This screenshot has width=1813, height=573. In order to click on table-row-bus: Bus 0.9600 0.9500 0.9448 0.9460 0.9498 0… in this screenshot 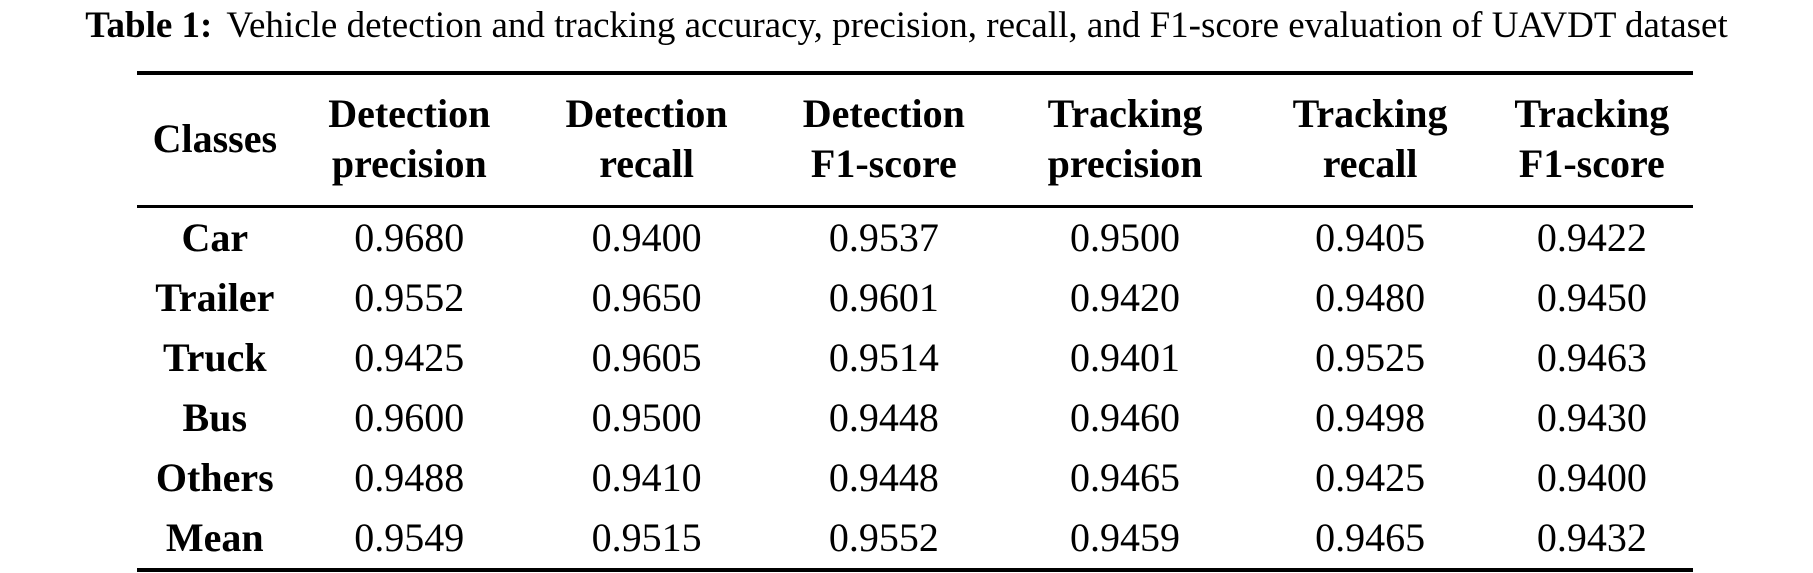, I will do `click(915, 418)`.